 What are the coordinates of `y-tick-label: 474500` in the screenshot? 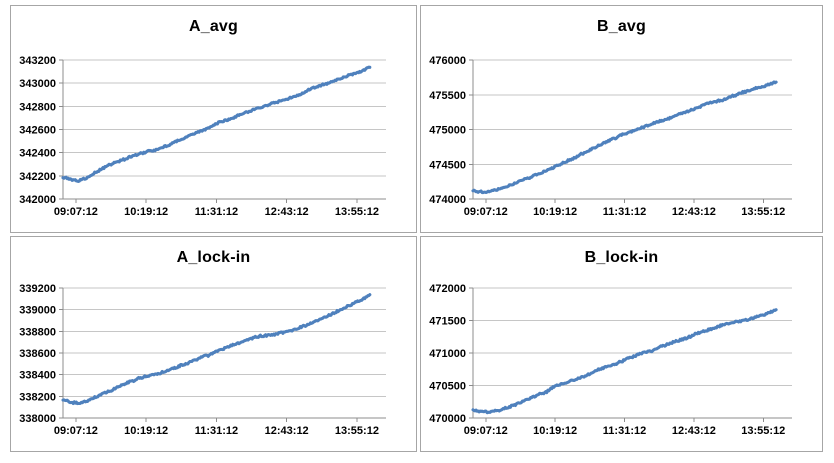 It's located at (447, 165).